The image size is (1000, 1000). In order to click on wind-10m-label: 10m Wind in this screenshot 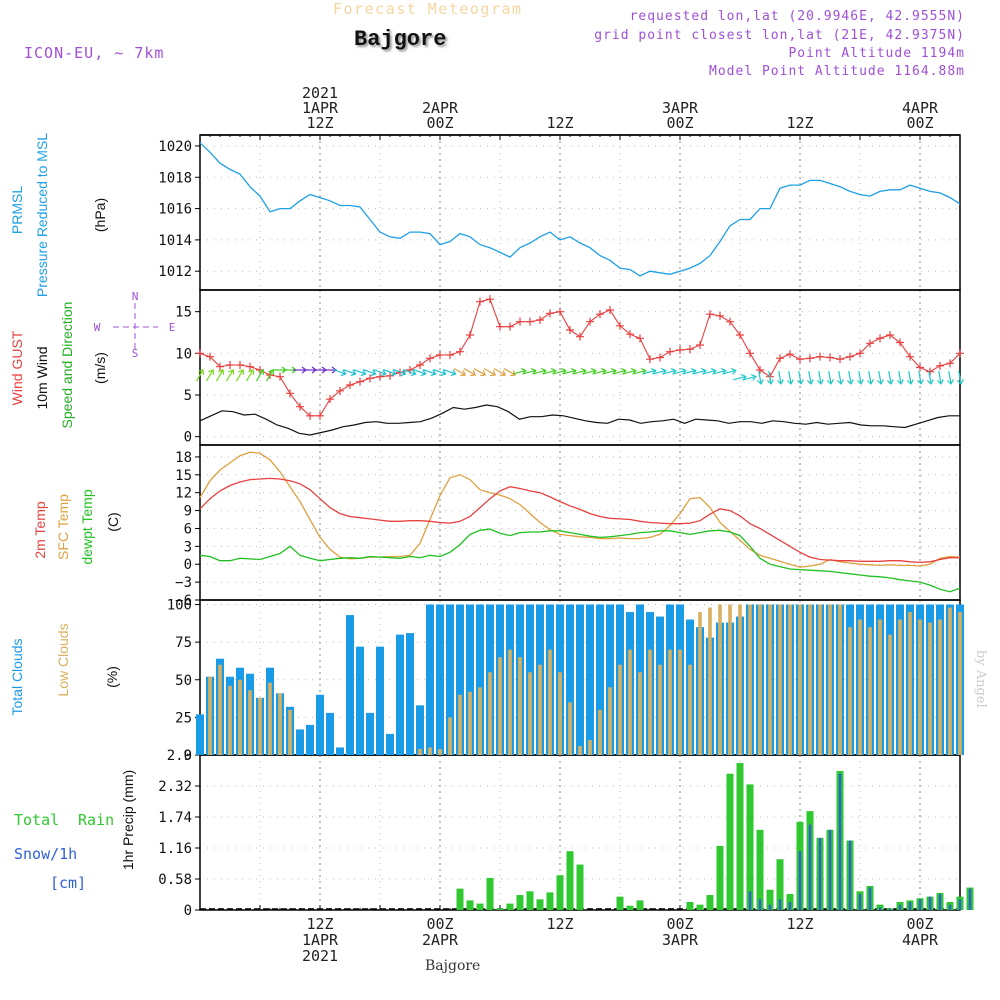, I will do `click(42, 377)`.